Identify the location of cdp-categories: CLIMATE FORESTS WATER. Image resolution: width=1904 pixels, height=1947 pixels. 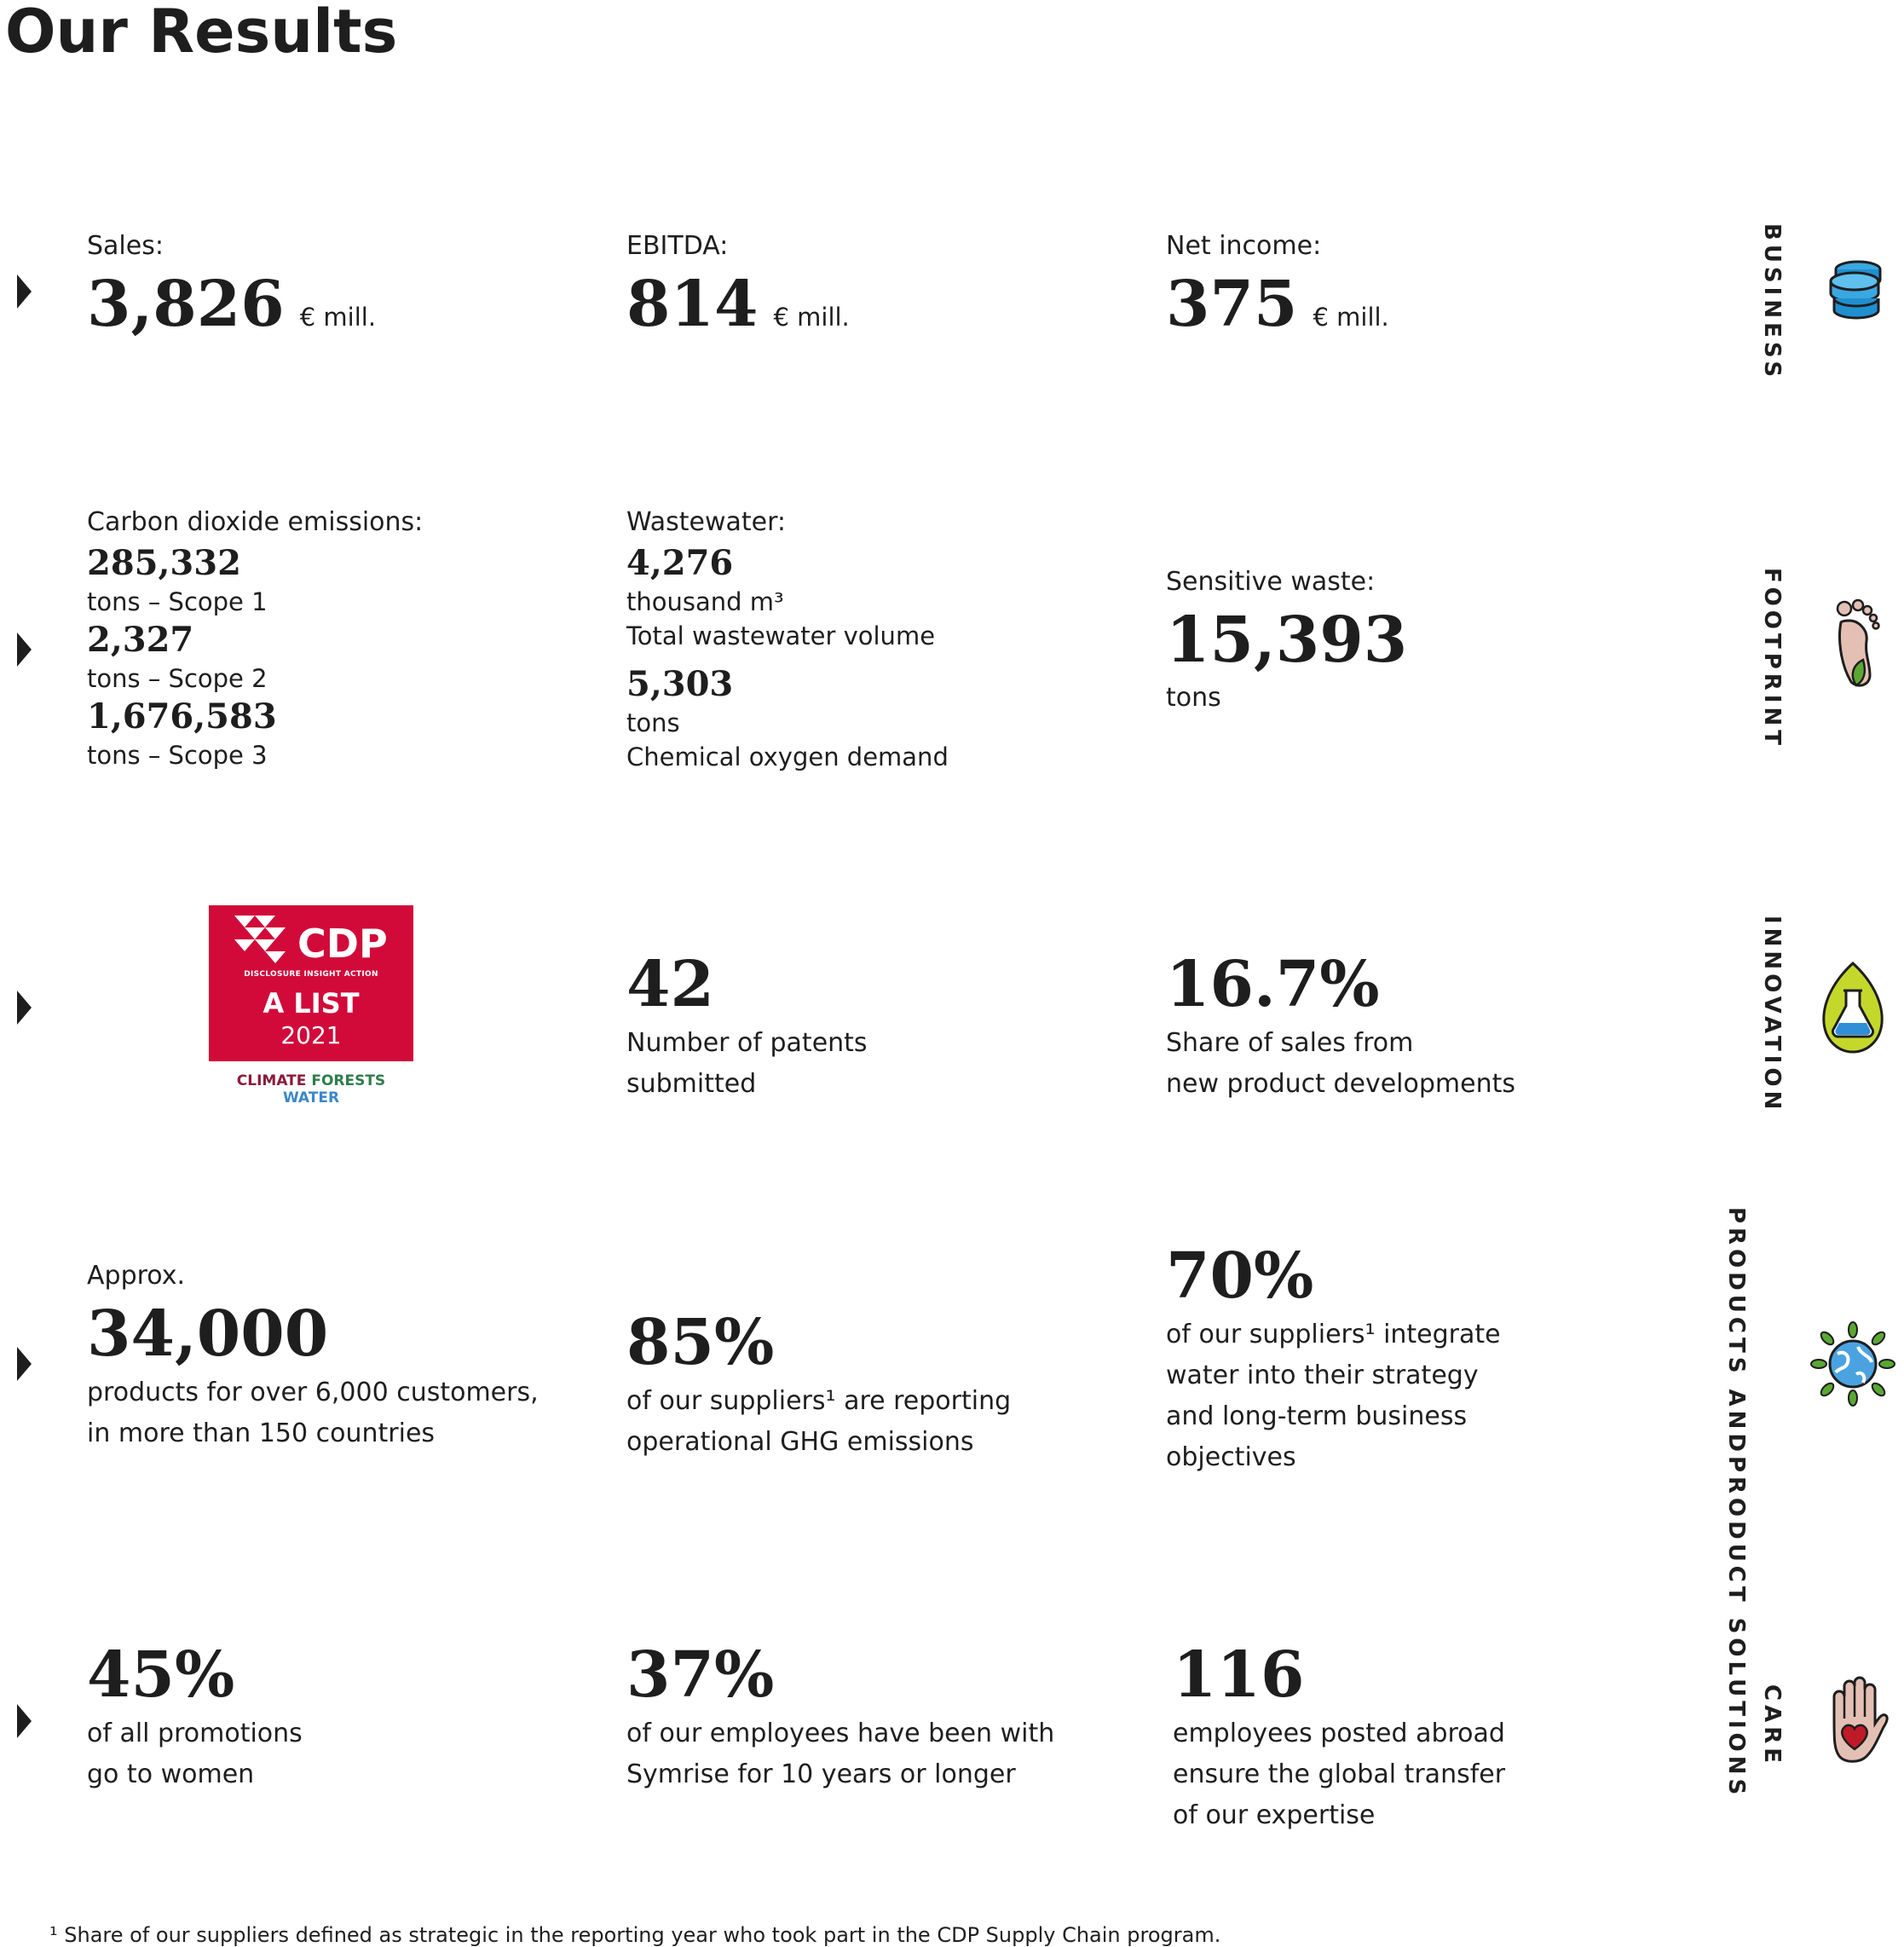
(311, 1089).